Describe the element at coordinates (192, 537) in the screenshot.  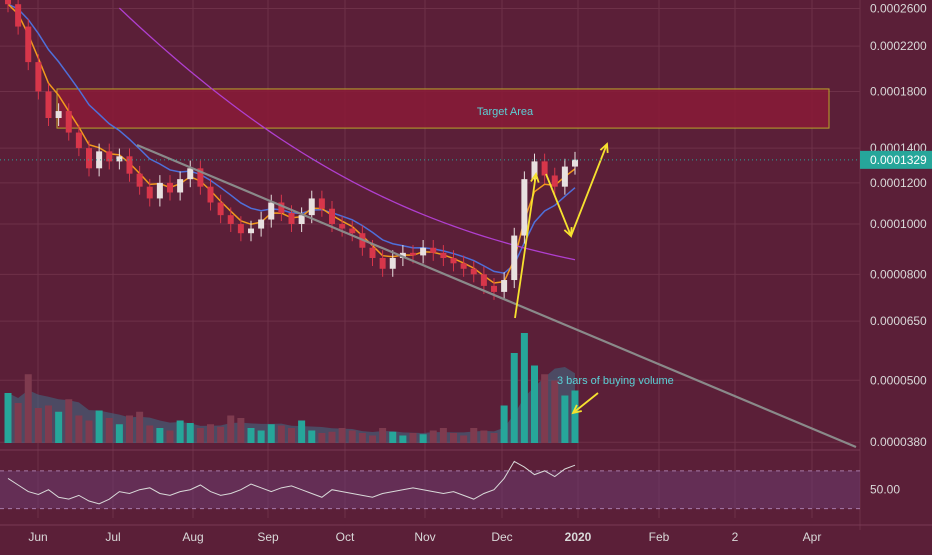
I see `time-tick-label: Aug` at that location.